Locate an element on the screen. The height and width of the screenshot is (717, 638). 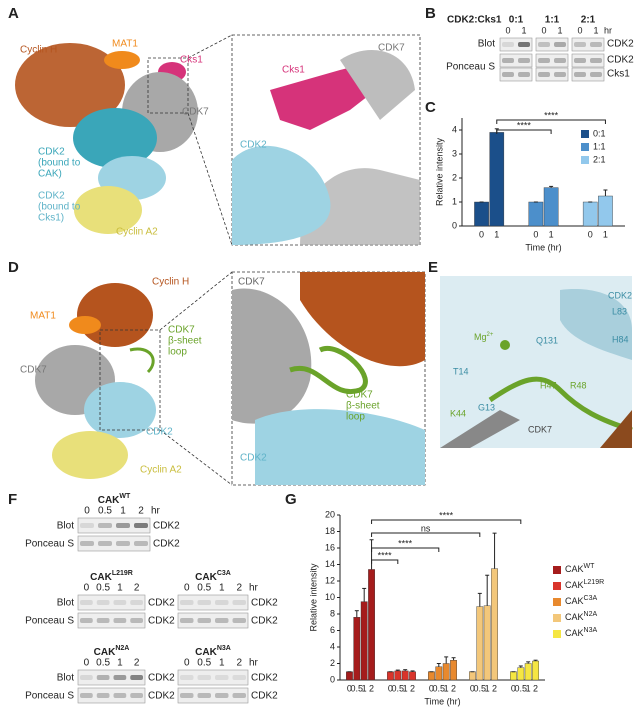
protein-label: Cks1 is located at coordinates (618, 74).